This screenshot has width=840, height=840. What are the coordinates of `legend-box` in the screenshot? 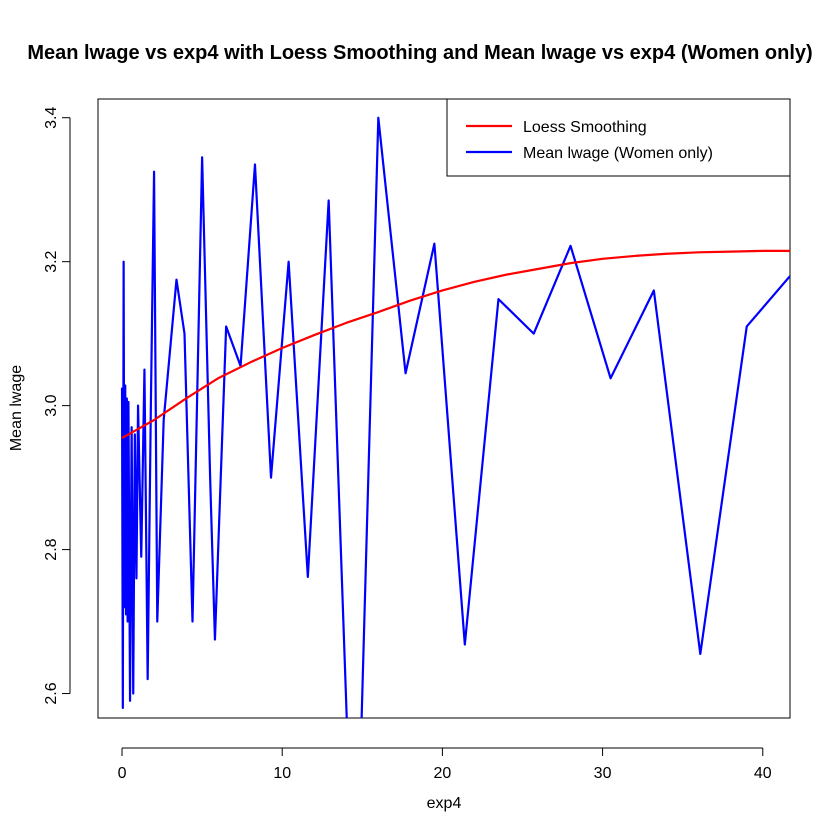 It's located at (618, 137).